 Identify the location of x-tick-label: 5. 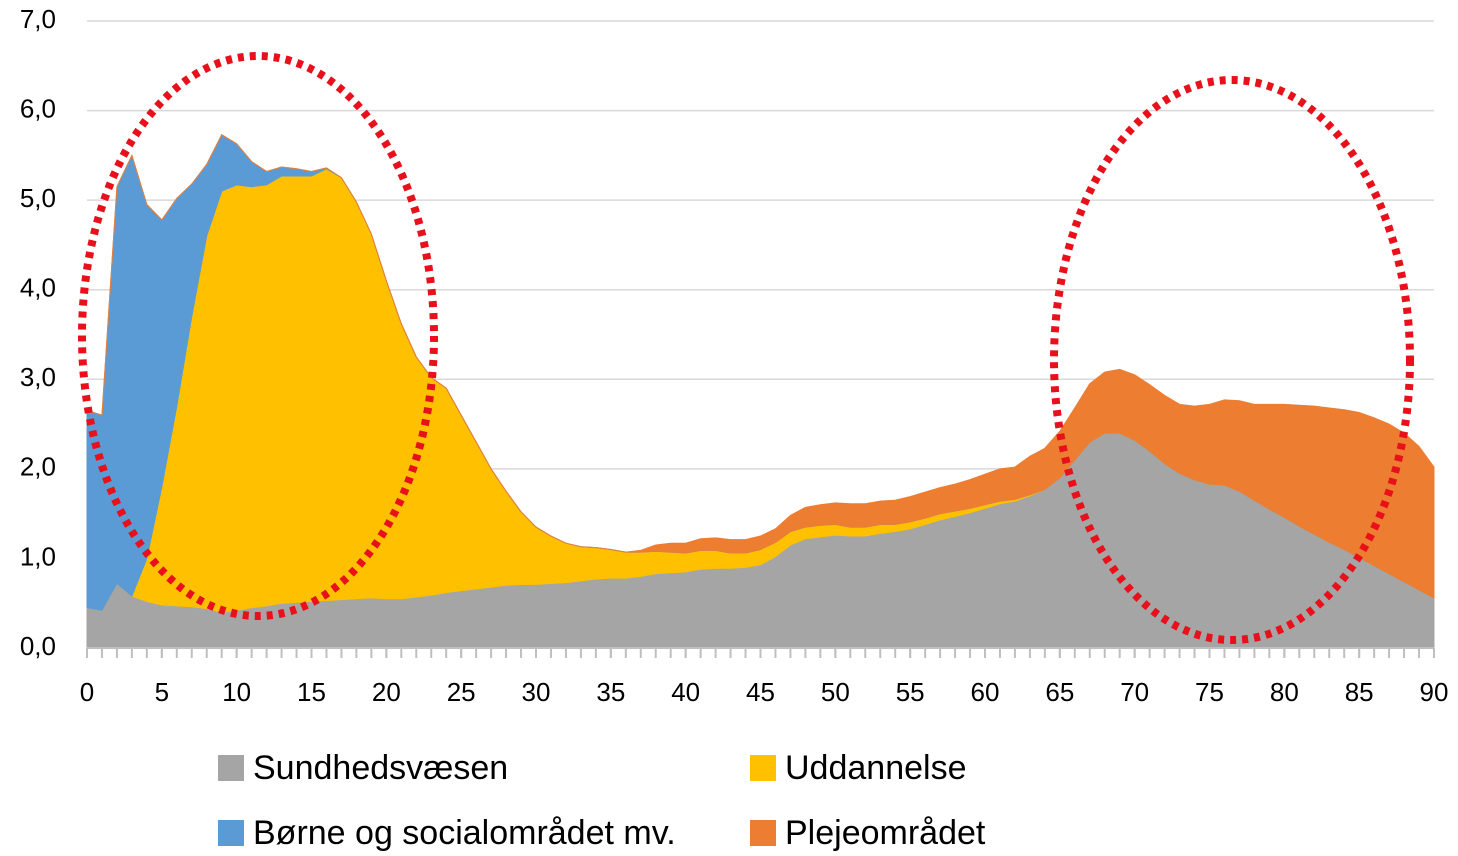
(162, 692).